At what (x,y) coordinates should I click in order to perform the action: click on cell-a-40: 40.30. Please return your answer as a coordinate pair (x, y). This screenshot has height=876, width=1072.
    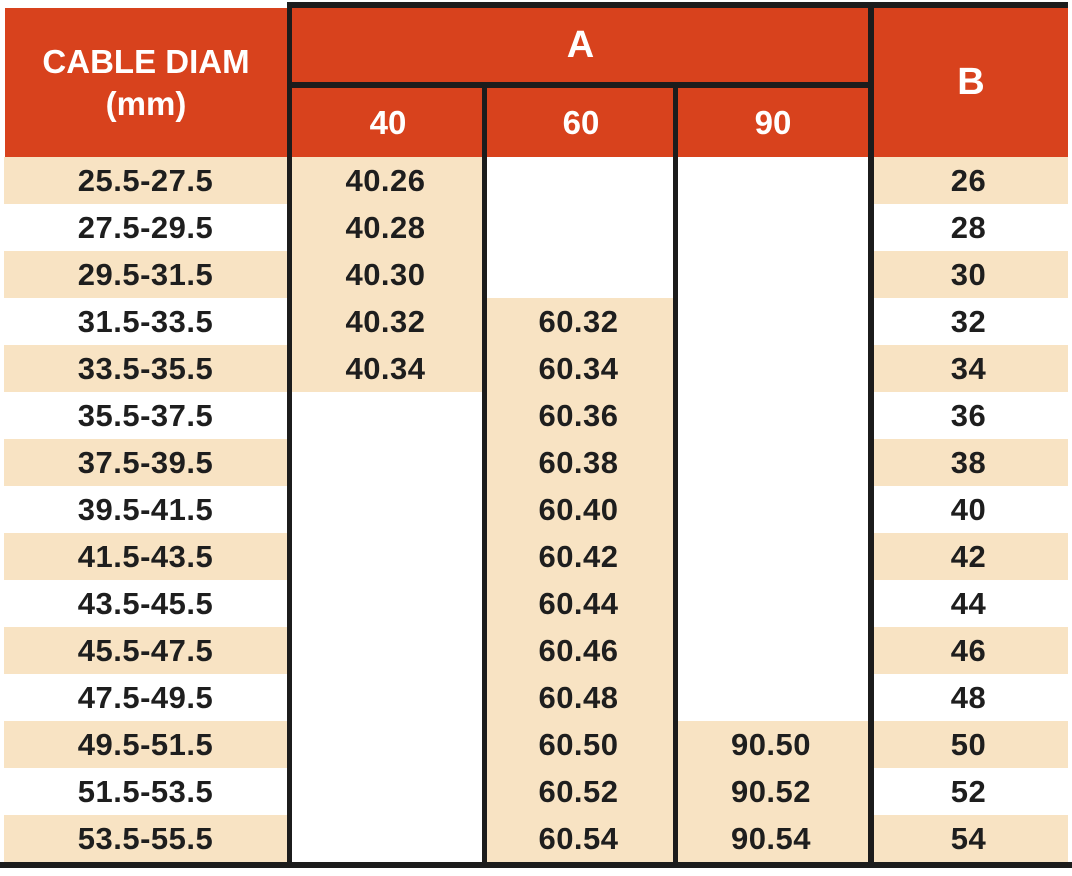
    Looking at the image, I should click on (385, 274).